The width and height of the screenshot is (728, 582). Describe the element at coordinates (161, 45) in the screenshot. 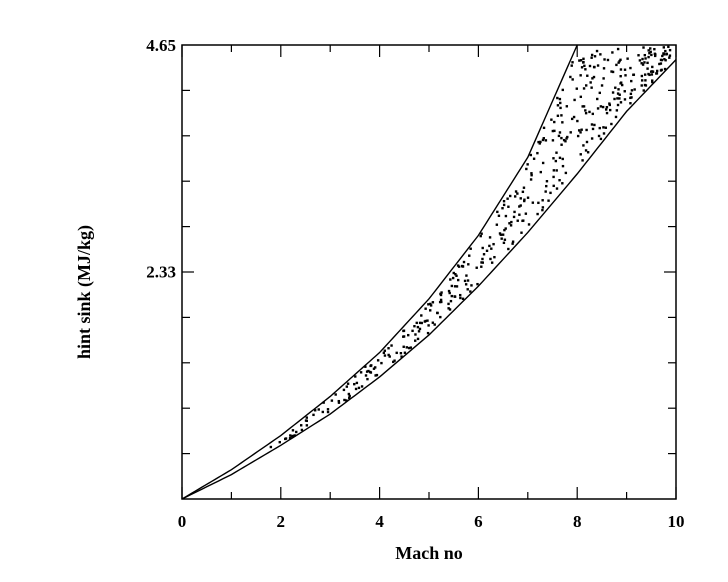

I see `y-tick-label: 4.65` at that location.